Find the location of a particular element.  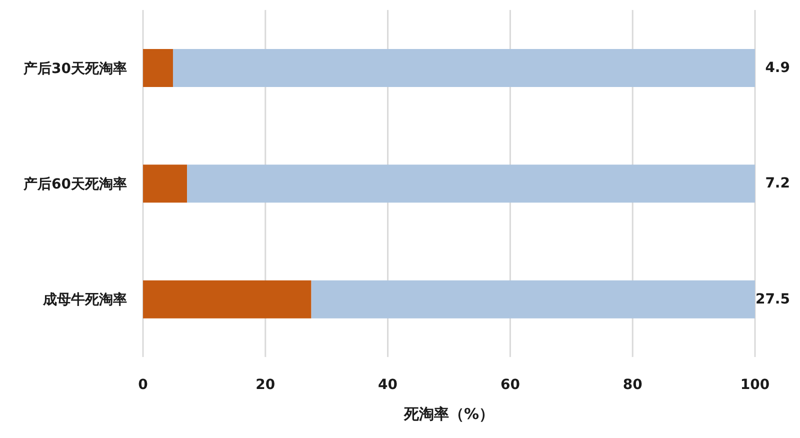

x-axis-title: 死淘率（%） is located at coordinates (448, 414).